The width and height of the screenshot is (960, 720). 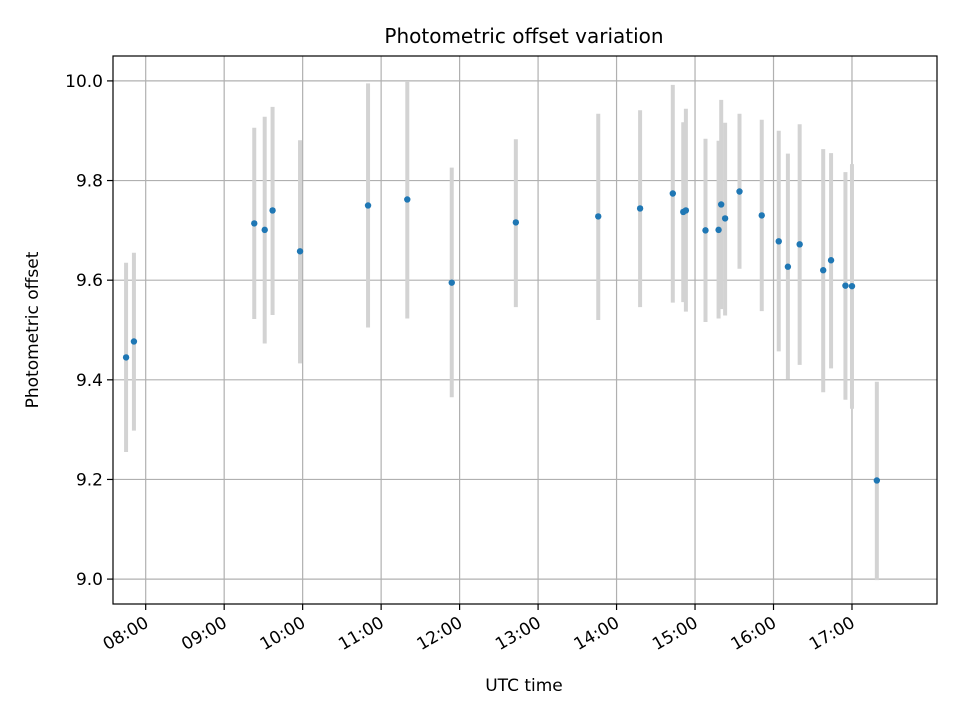 I want to click on y-axis: 9.0 9.2 9.4 9.6 9.8 10.0, so click(x=89, y=331).